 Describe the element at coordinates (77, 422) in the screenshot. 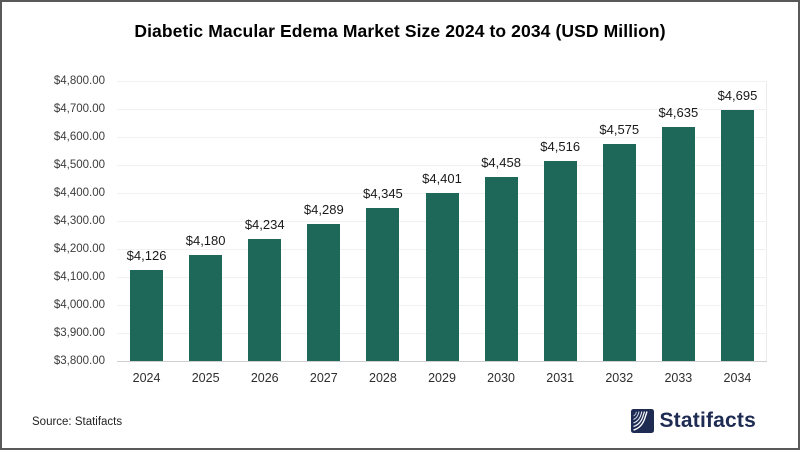

I see `source-note: Source: Statifacts` at that location.